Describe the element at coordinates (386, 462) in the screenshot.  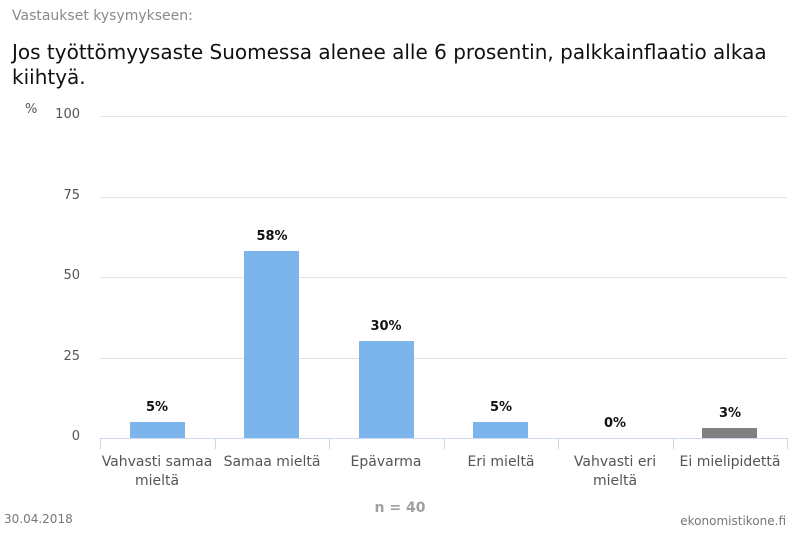
I see `x-category-label: Epävarma` at that location.